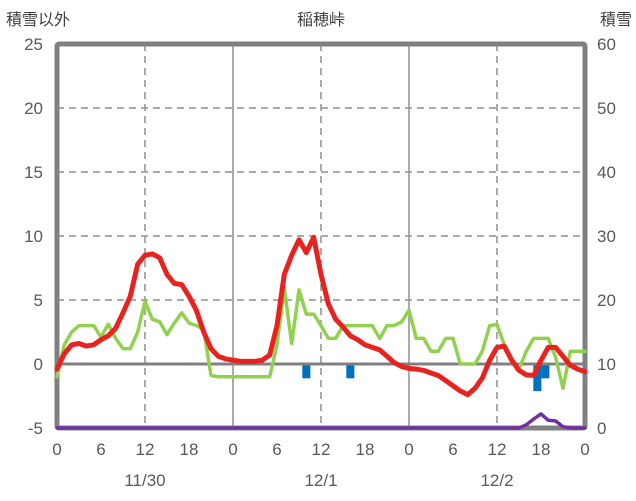 Image resolution: width=636 pixels, height=501 pixels. Describe the element at coordinates (606, 108) in the screenshot. I see `right-axis-tick-label: 50` at that location.